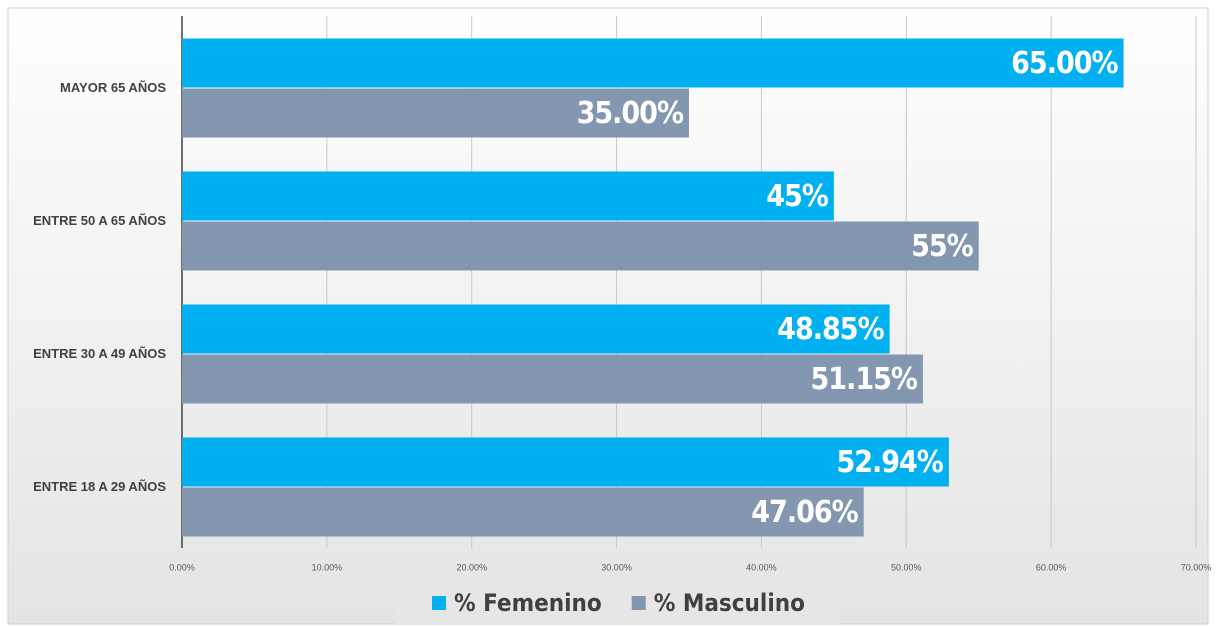 Image resolution: width=1216 pixels, height=627 pixels. Describe the element at coordinates (804, 512) in the screenshot. I see `data-label: 47.06%` at that location.